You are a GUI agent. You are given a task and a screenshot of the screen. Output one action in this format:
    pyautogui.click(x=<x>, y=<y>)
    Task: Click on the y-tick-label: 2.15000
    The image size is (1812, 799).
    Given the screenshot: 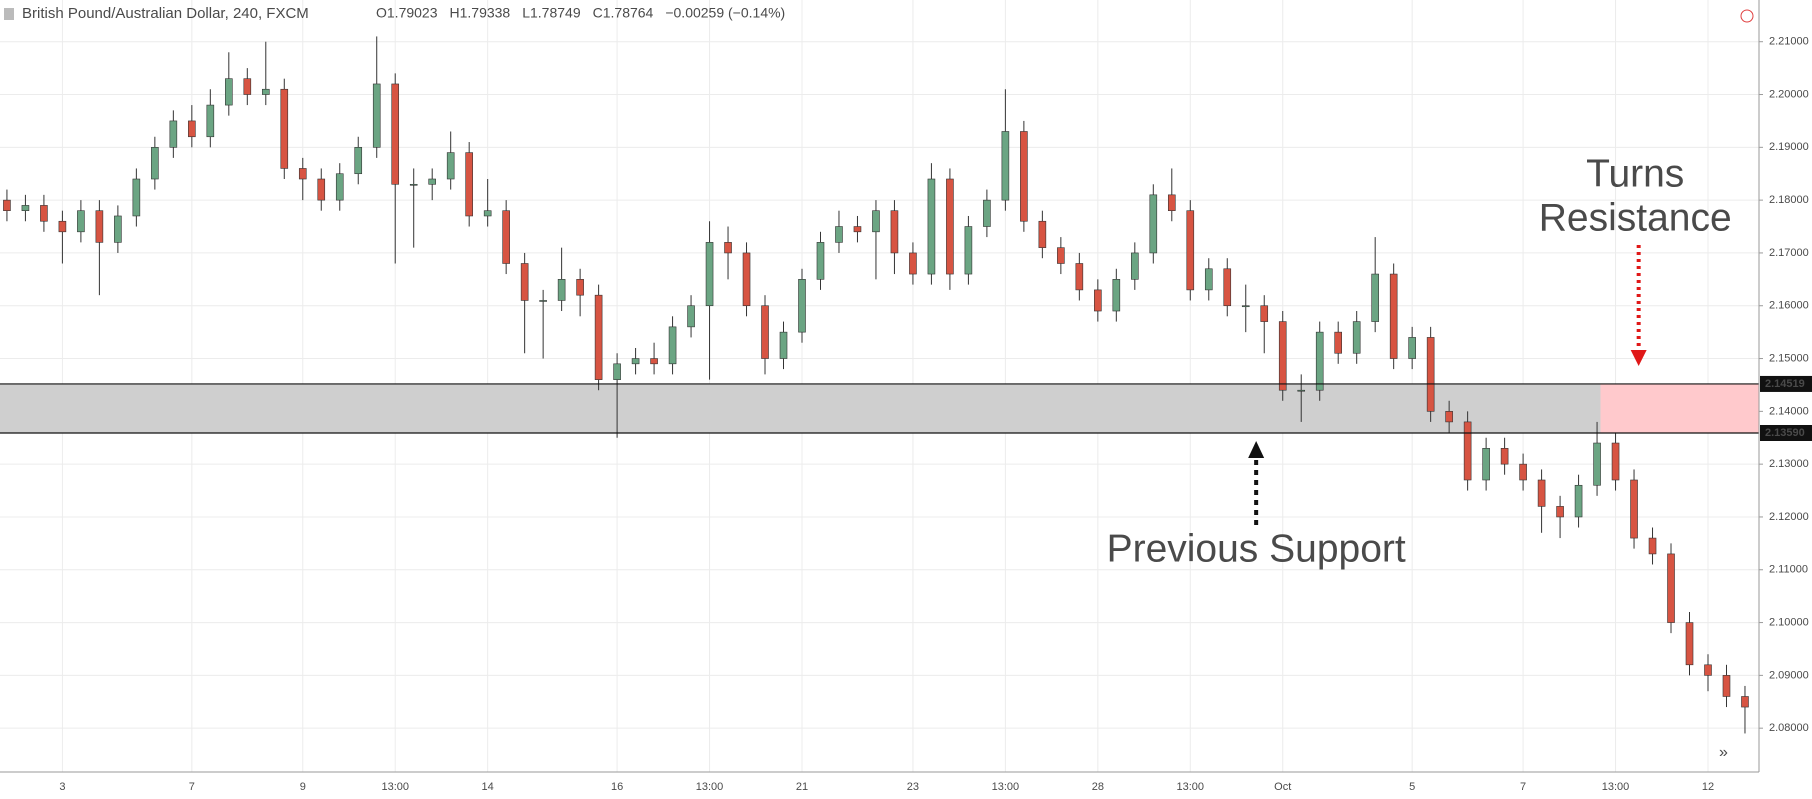 What is the action you would take?
    pyautogui.click(x=1789, y=358)
    